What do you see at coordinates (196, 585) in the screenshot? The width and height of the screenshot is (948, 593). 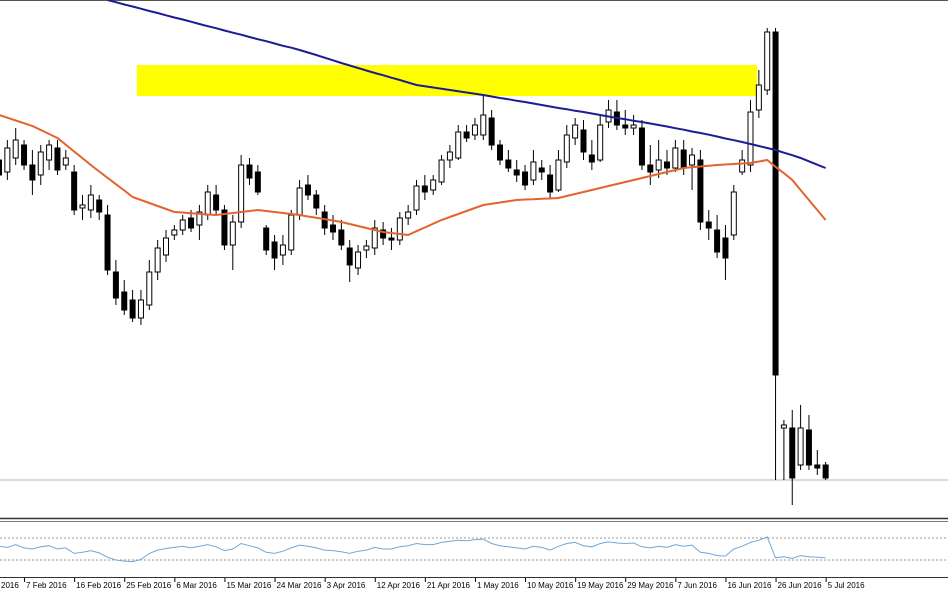 I see `x-tick-label: 6 Mar 2016` at bounding box center [196, 585].